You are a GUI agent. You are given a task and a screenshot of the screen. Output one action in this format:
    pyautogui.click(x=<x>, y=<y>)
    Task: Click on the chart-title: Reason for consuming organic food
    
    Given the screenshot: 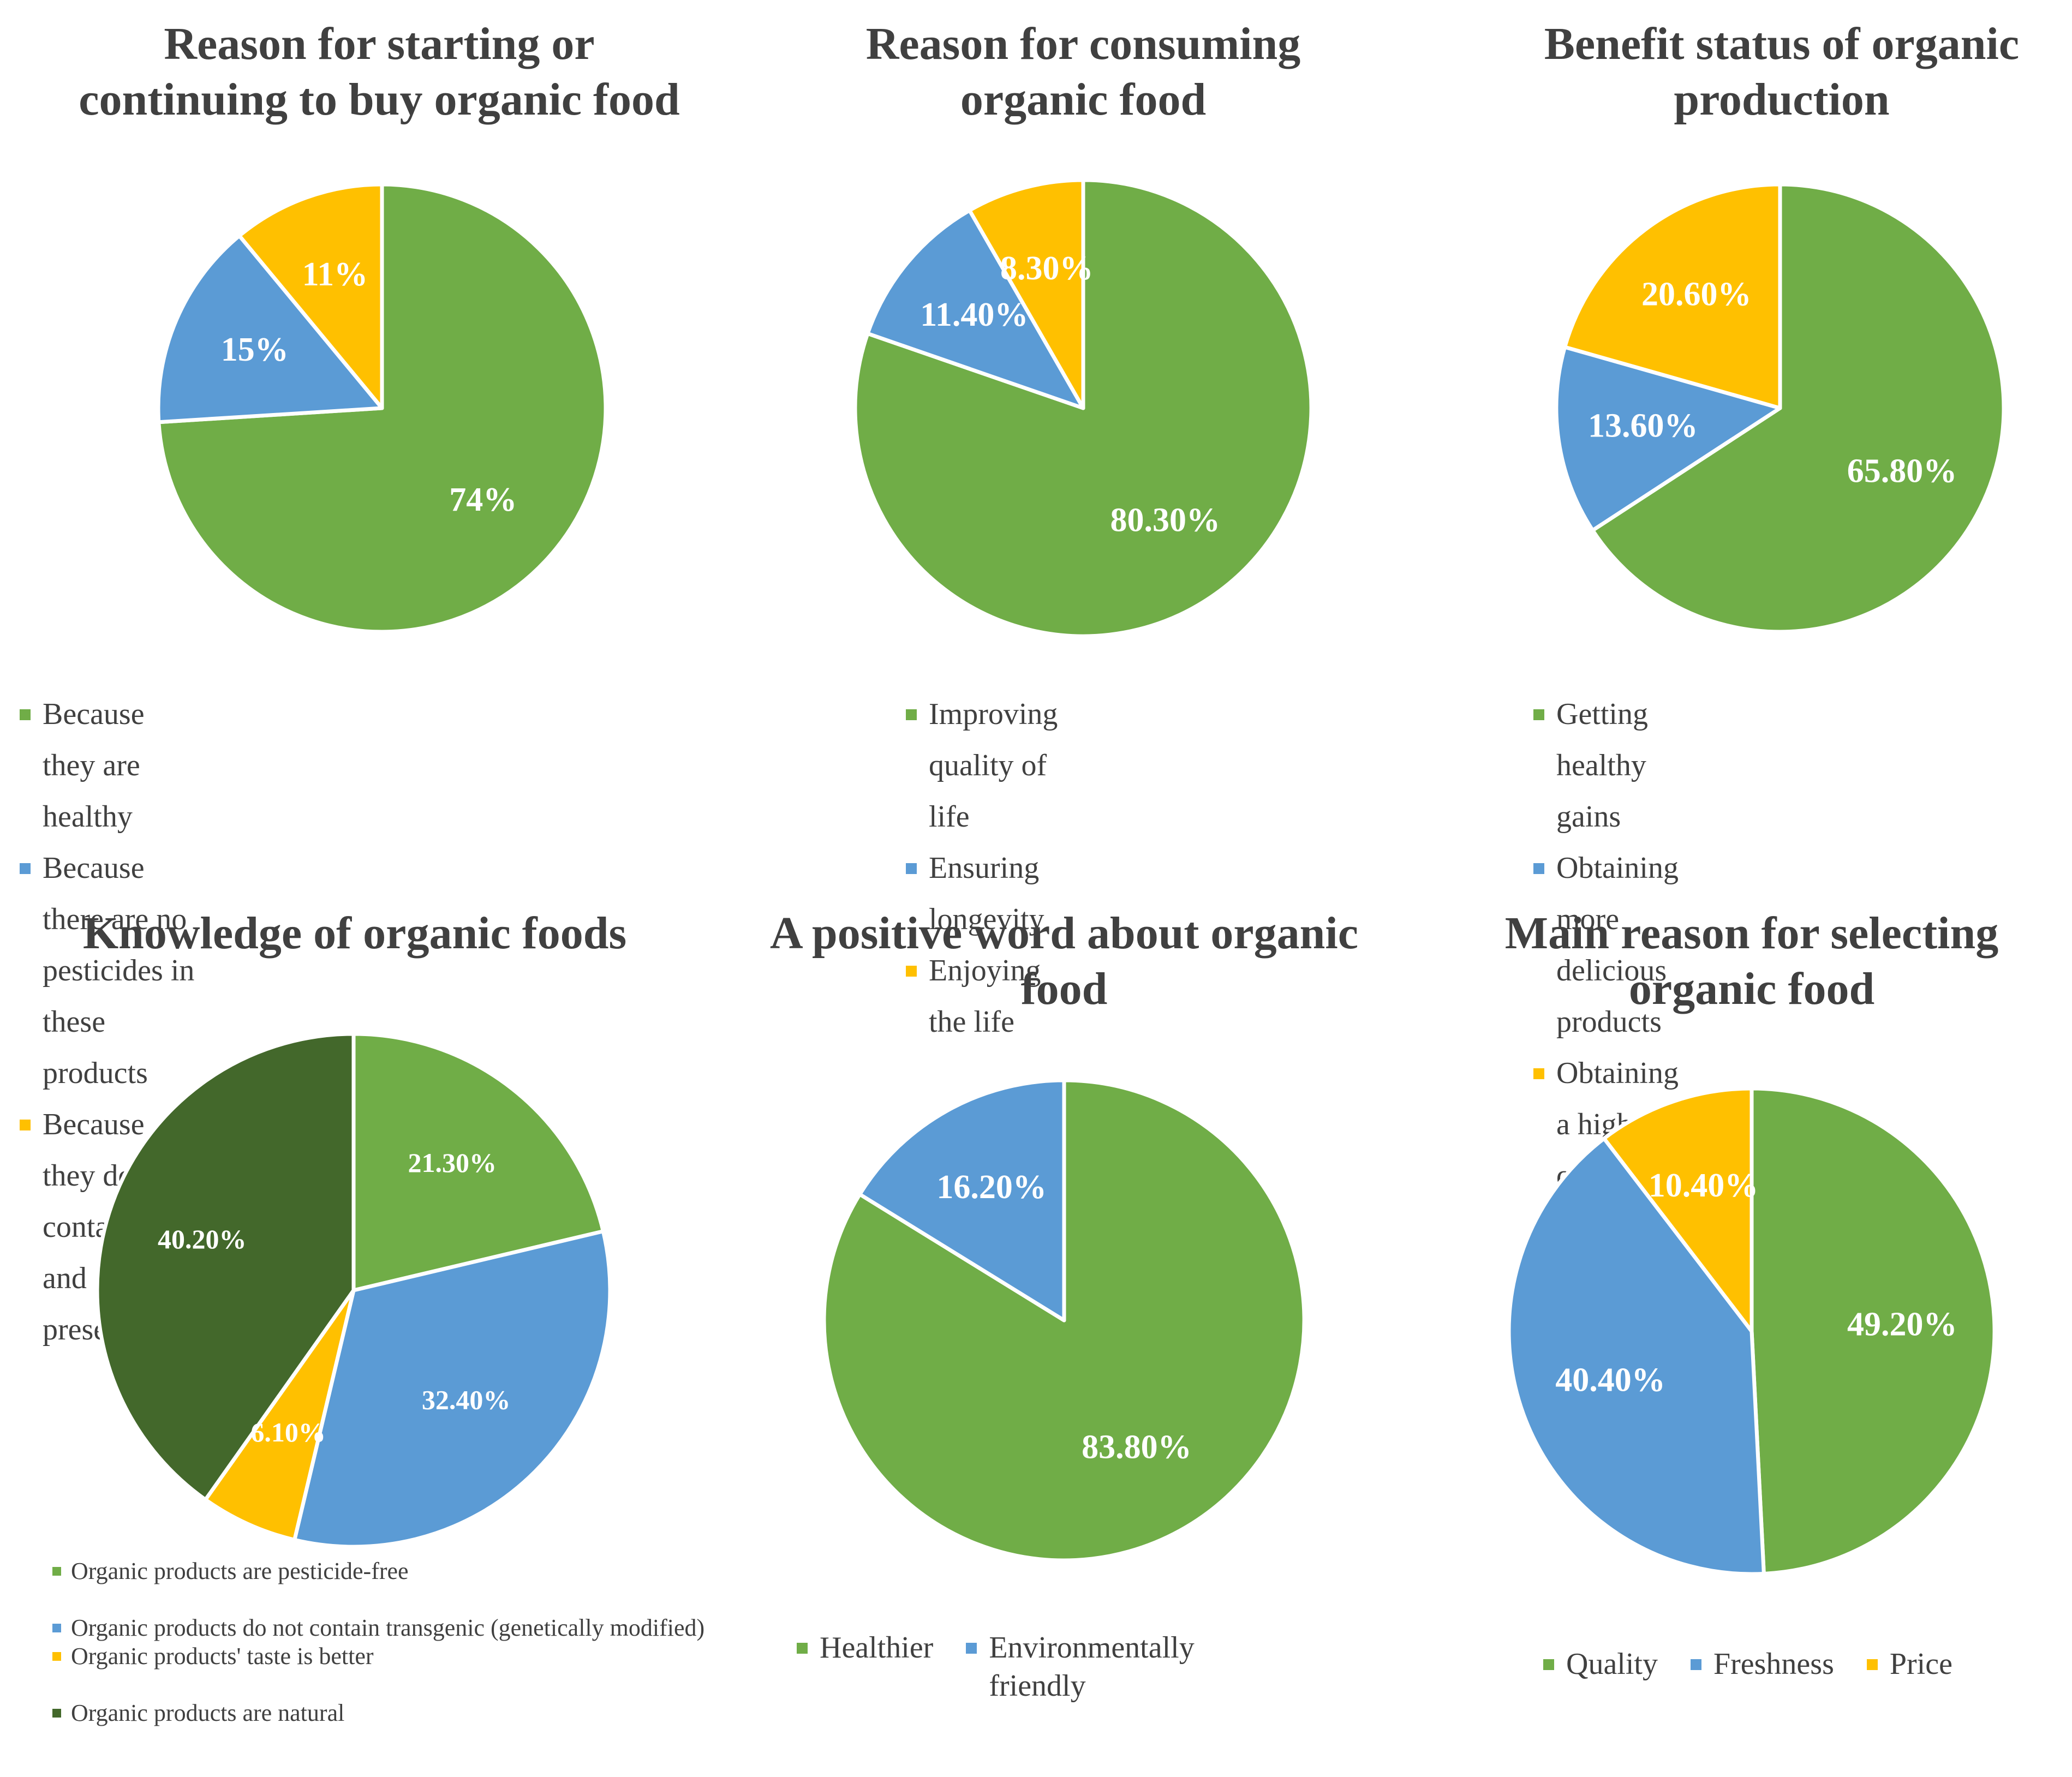 What is the action you would take?
    pyautogui.click(x=1083, y=72)
    